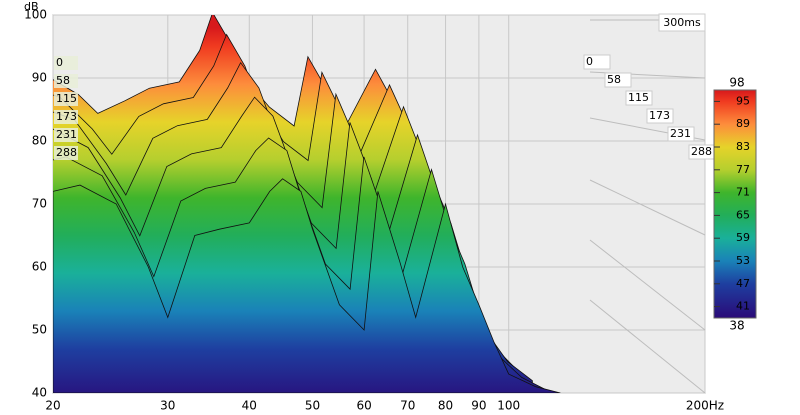  What do you see at coordinates (35, 15) in the screenshot?
I see `y-tick-label: 100` at bounding box center [35, 15].